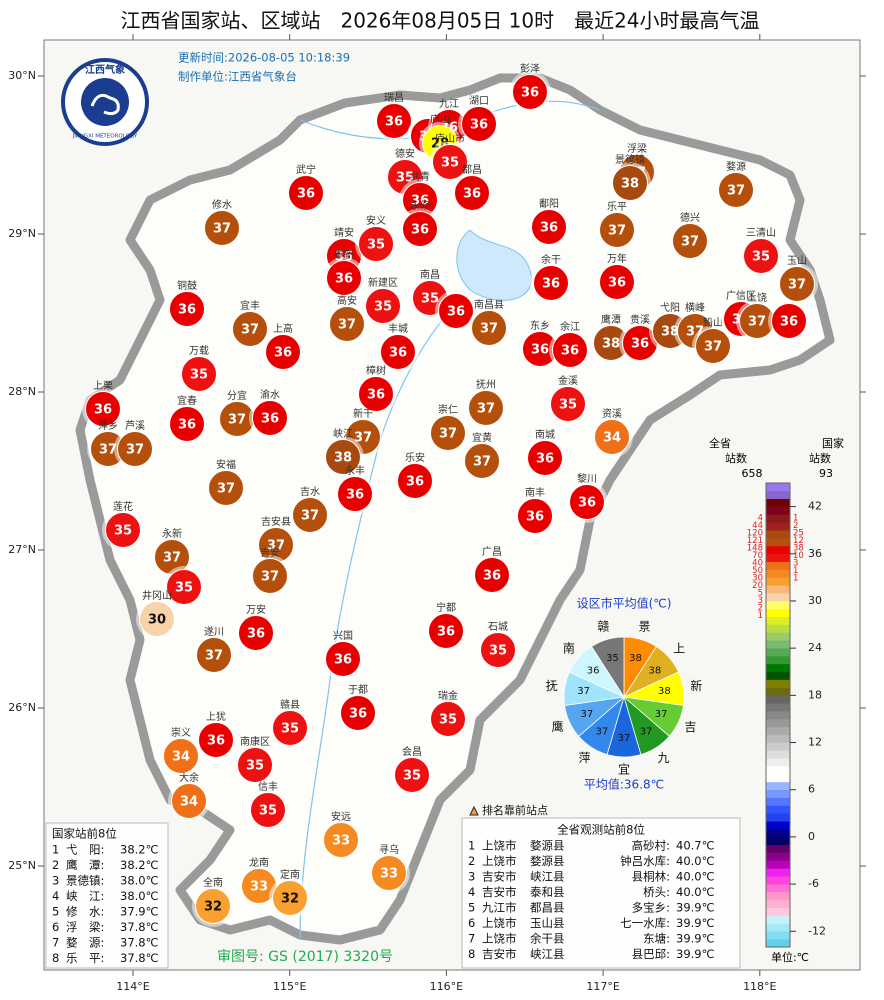 This screenshot has height=1000, width=884. I want to click on station-name: 修水, so click(222, 204).